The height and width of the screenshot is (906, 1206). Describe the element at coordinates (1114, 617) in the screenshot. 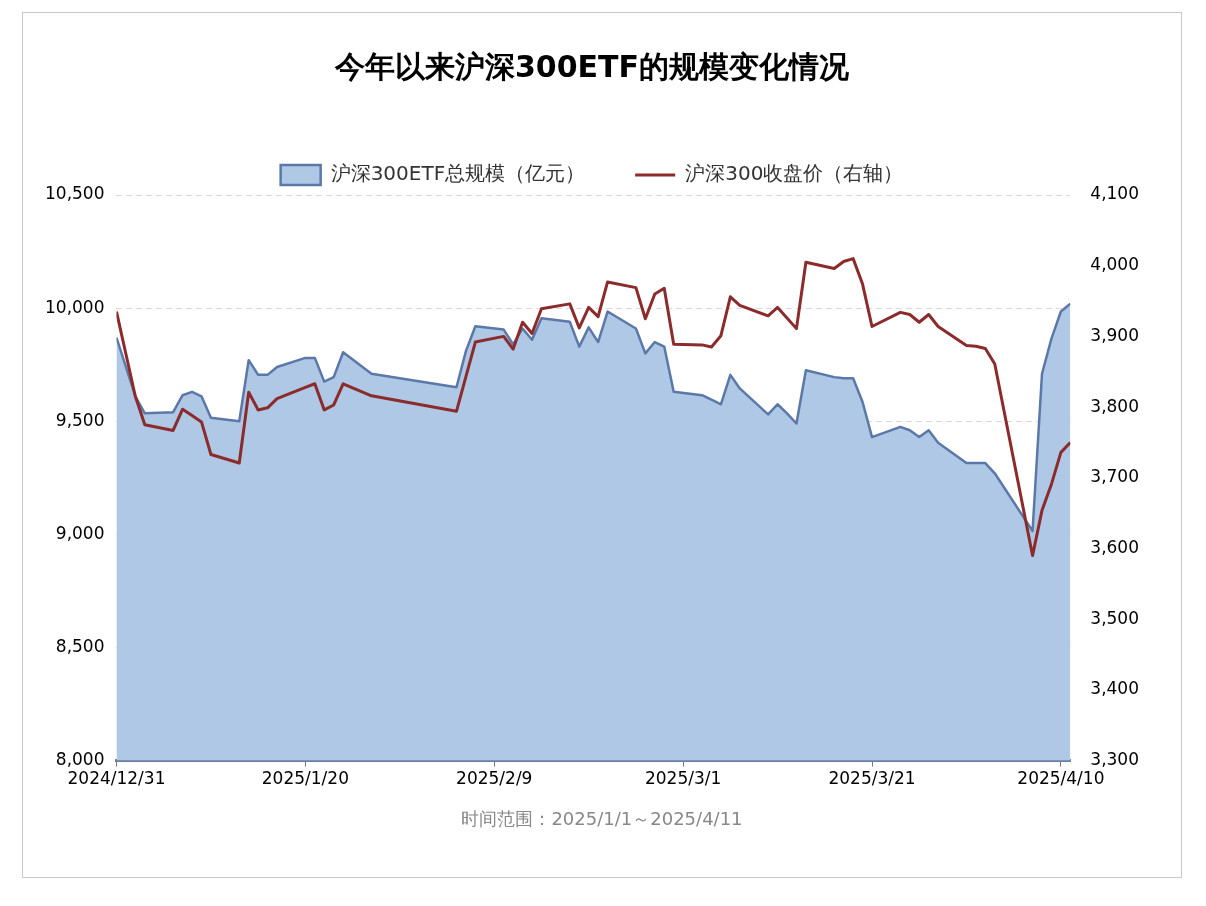

I see `y2-tick-label: 3,500` at that location.